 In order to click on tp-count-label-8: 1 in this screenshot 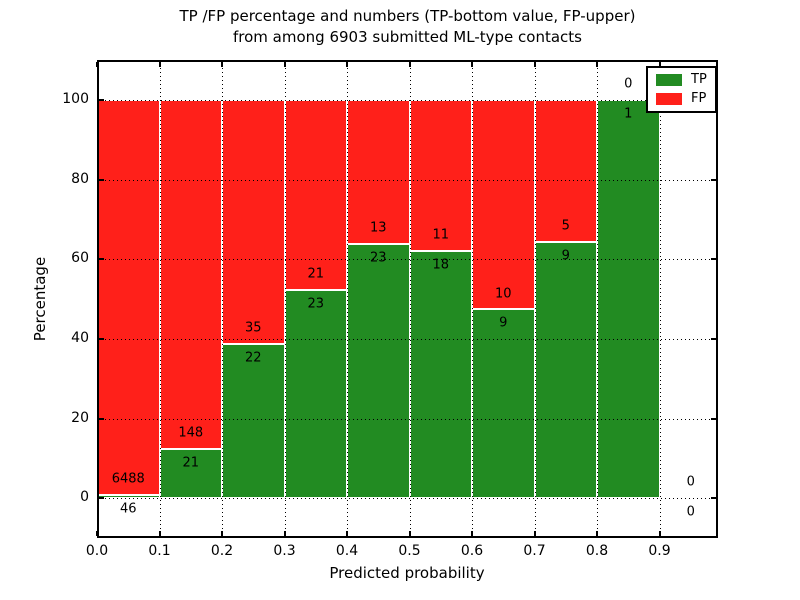, I will do `click(628, 114)`.